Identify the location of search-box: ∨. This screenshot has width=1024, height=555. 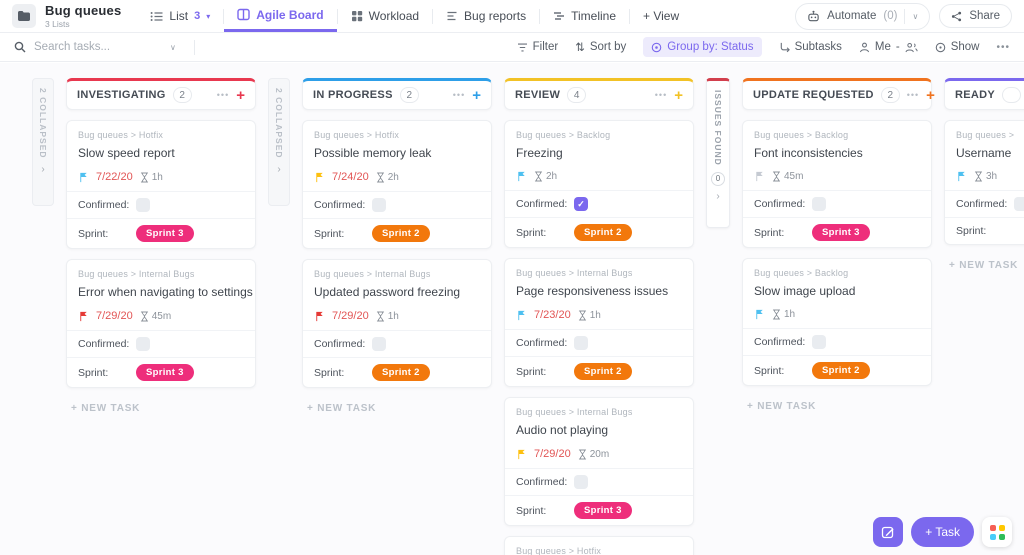
(104, 47).